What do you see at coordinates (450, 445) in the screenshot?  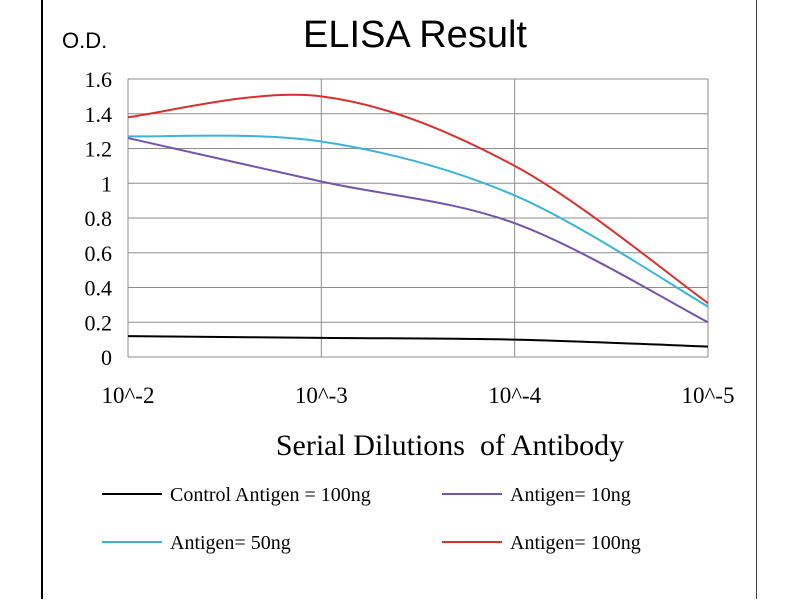 I see `x-axis-label: Serial Dilutions of Antibody` at bounding box center [450, 445].